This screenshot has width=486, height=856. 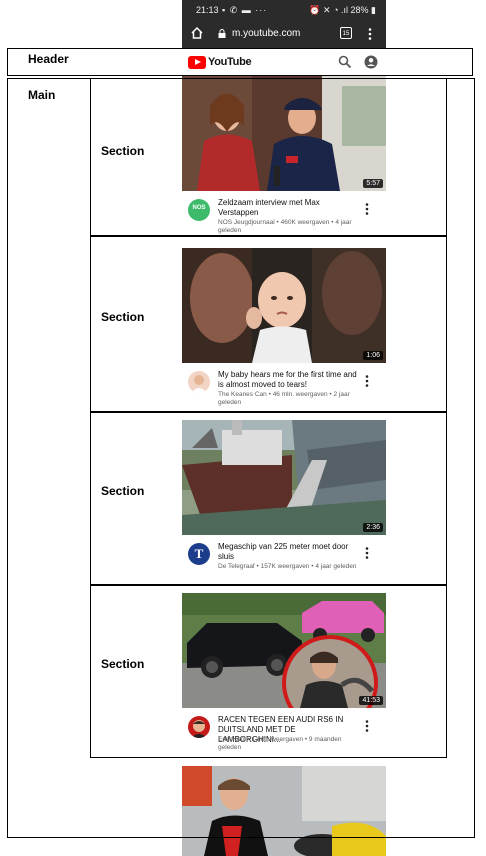 What do you see at coordinates (373, 183) in the screenshot?
I see `video-duration: 5:57` at bounding box center [373, 183].